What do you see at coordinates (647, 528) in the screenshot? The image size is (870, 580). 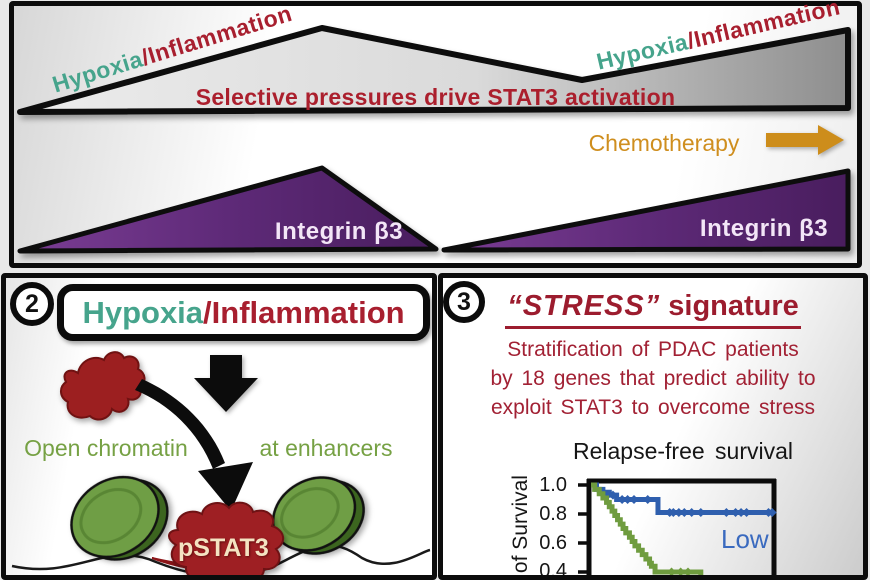 I see `km-curve` at bounding box center [647, 528].